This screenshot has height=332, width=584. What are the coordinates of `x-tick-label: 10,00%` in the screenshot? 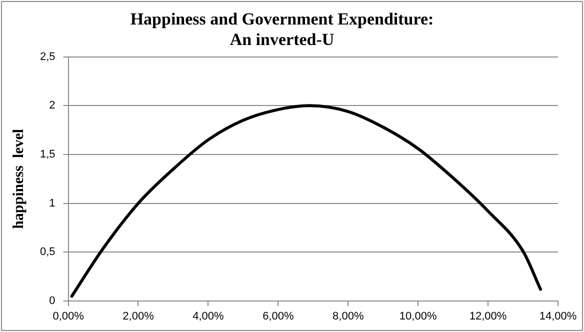 It's located at (418, 316).